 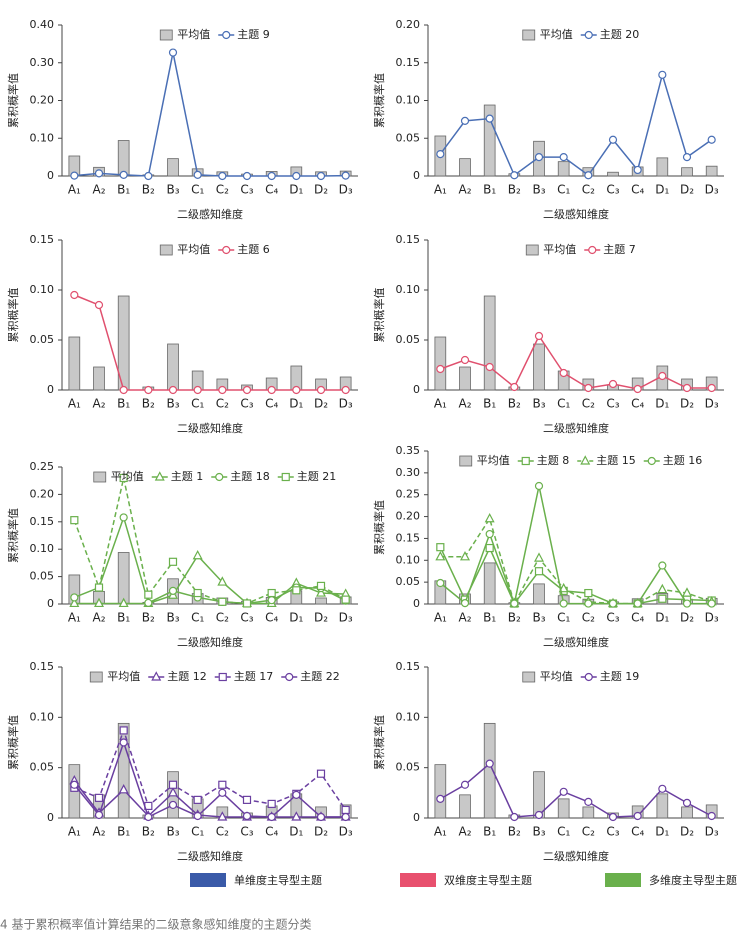 I want to click on legend-label: 主题 6, so click(x=253, y=249).